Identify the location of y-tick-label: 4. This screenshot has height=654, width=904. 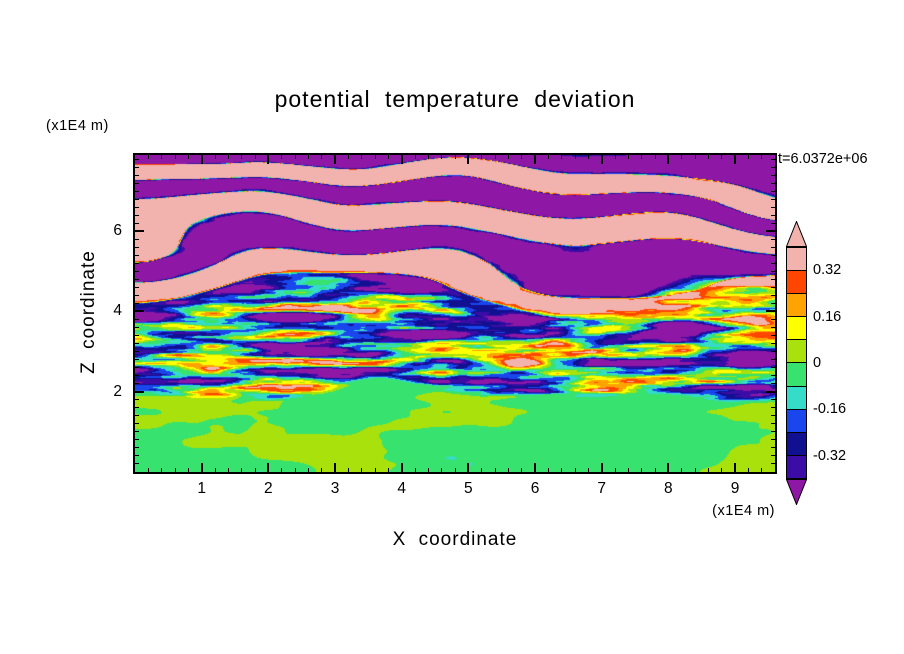
(117, 311).